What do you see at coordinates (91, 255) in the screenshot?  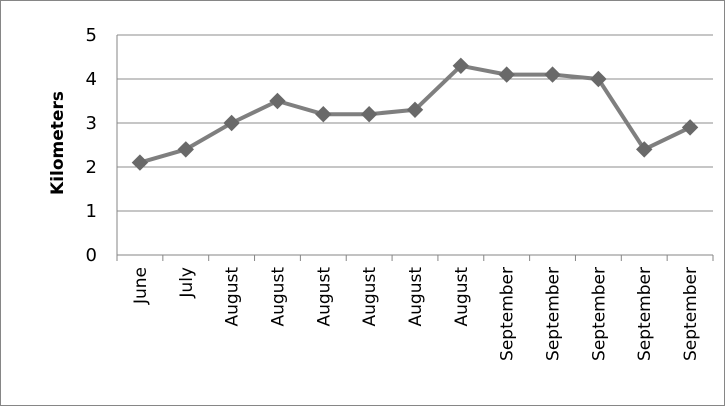 I see `y-tick-label: 0` at bounding box center [91, 255].